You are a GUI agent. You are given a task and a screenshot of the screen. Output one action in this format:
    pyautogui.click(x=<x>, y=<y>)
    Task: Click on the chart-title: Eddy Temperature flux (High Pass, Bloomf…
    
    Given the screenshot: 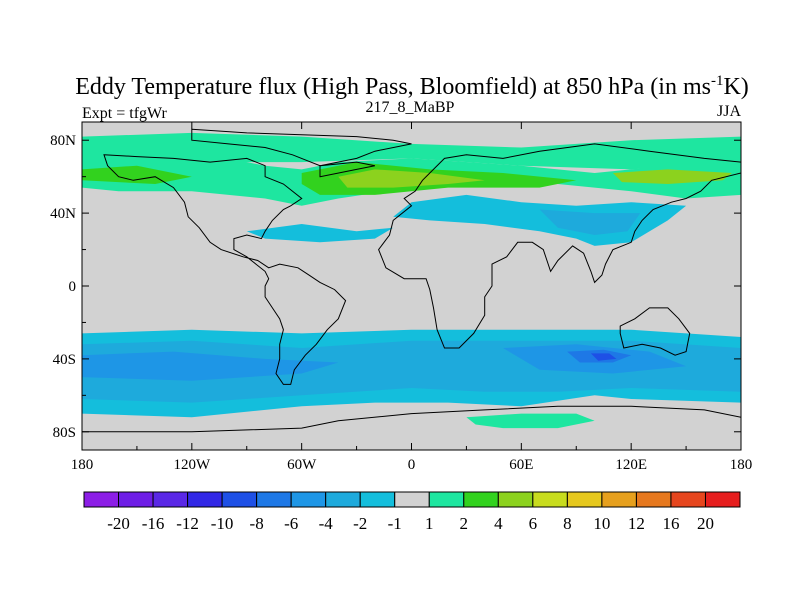 What is the action you would take?
    pyautogui.click(x=412, y=86)
    